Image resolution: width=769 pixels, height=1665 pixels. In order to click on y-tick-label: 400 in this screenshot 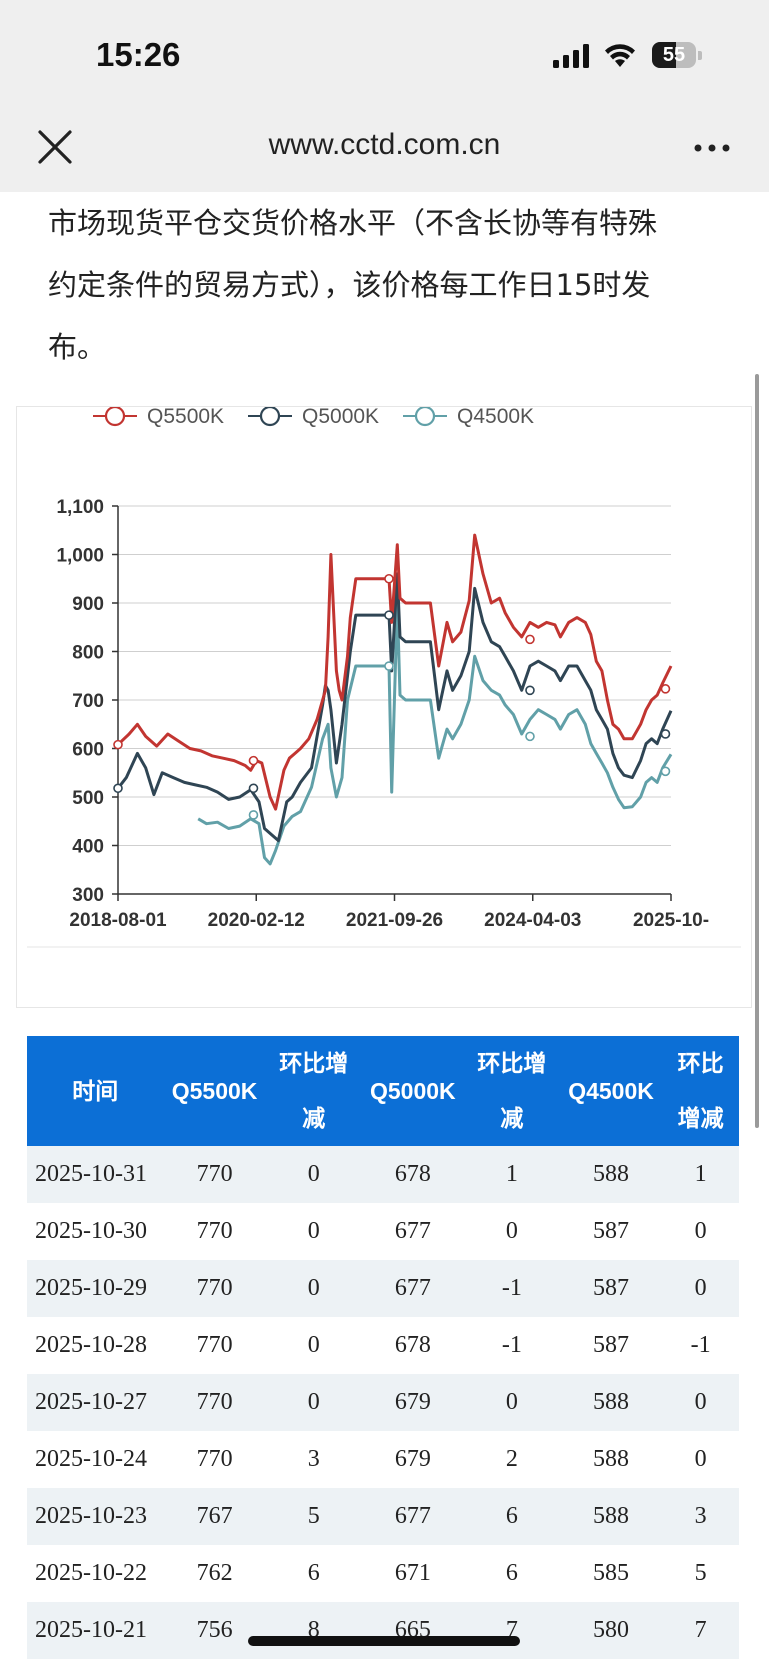, I will do `click(88, 847)`.